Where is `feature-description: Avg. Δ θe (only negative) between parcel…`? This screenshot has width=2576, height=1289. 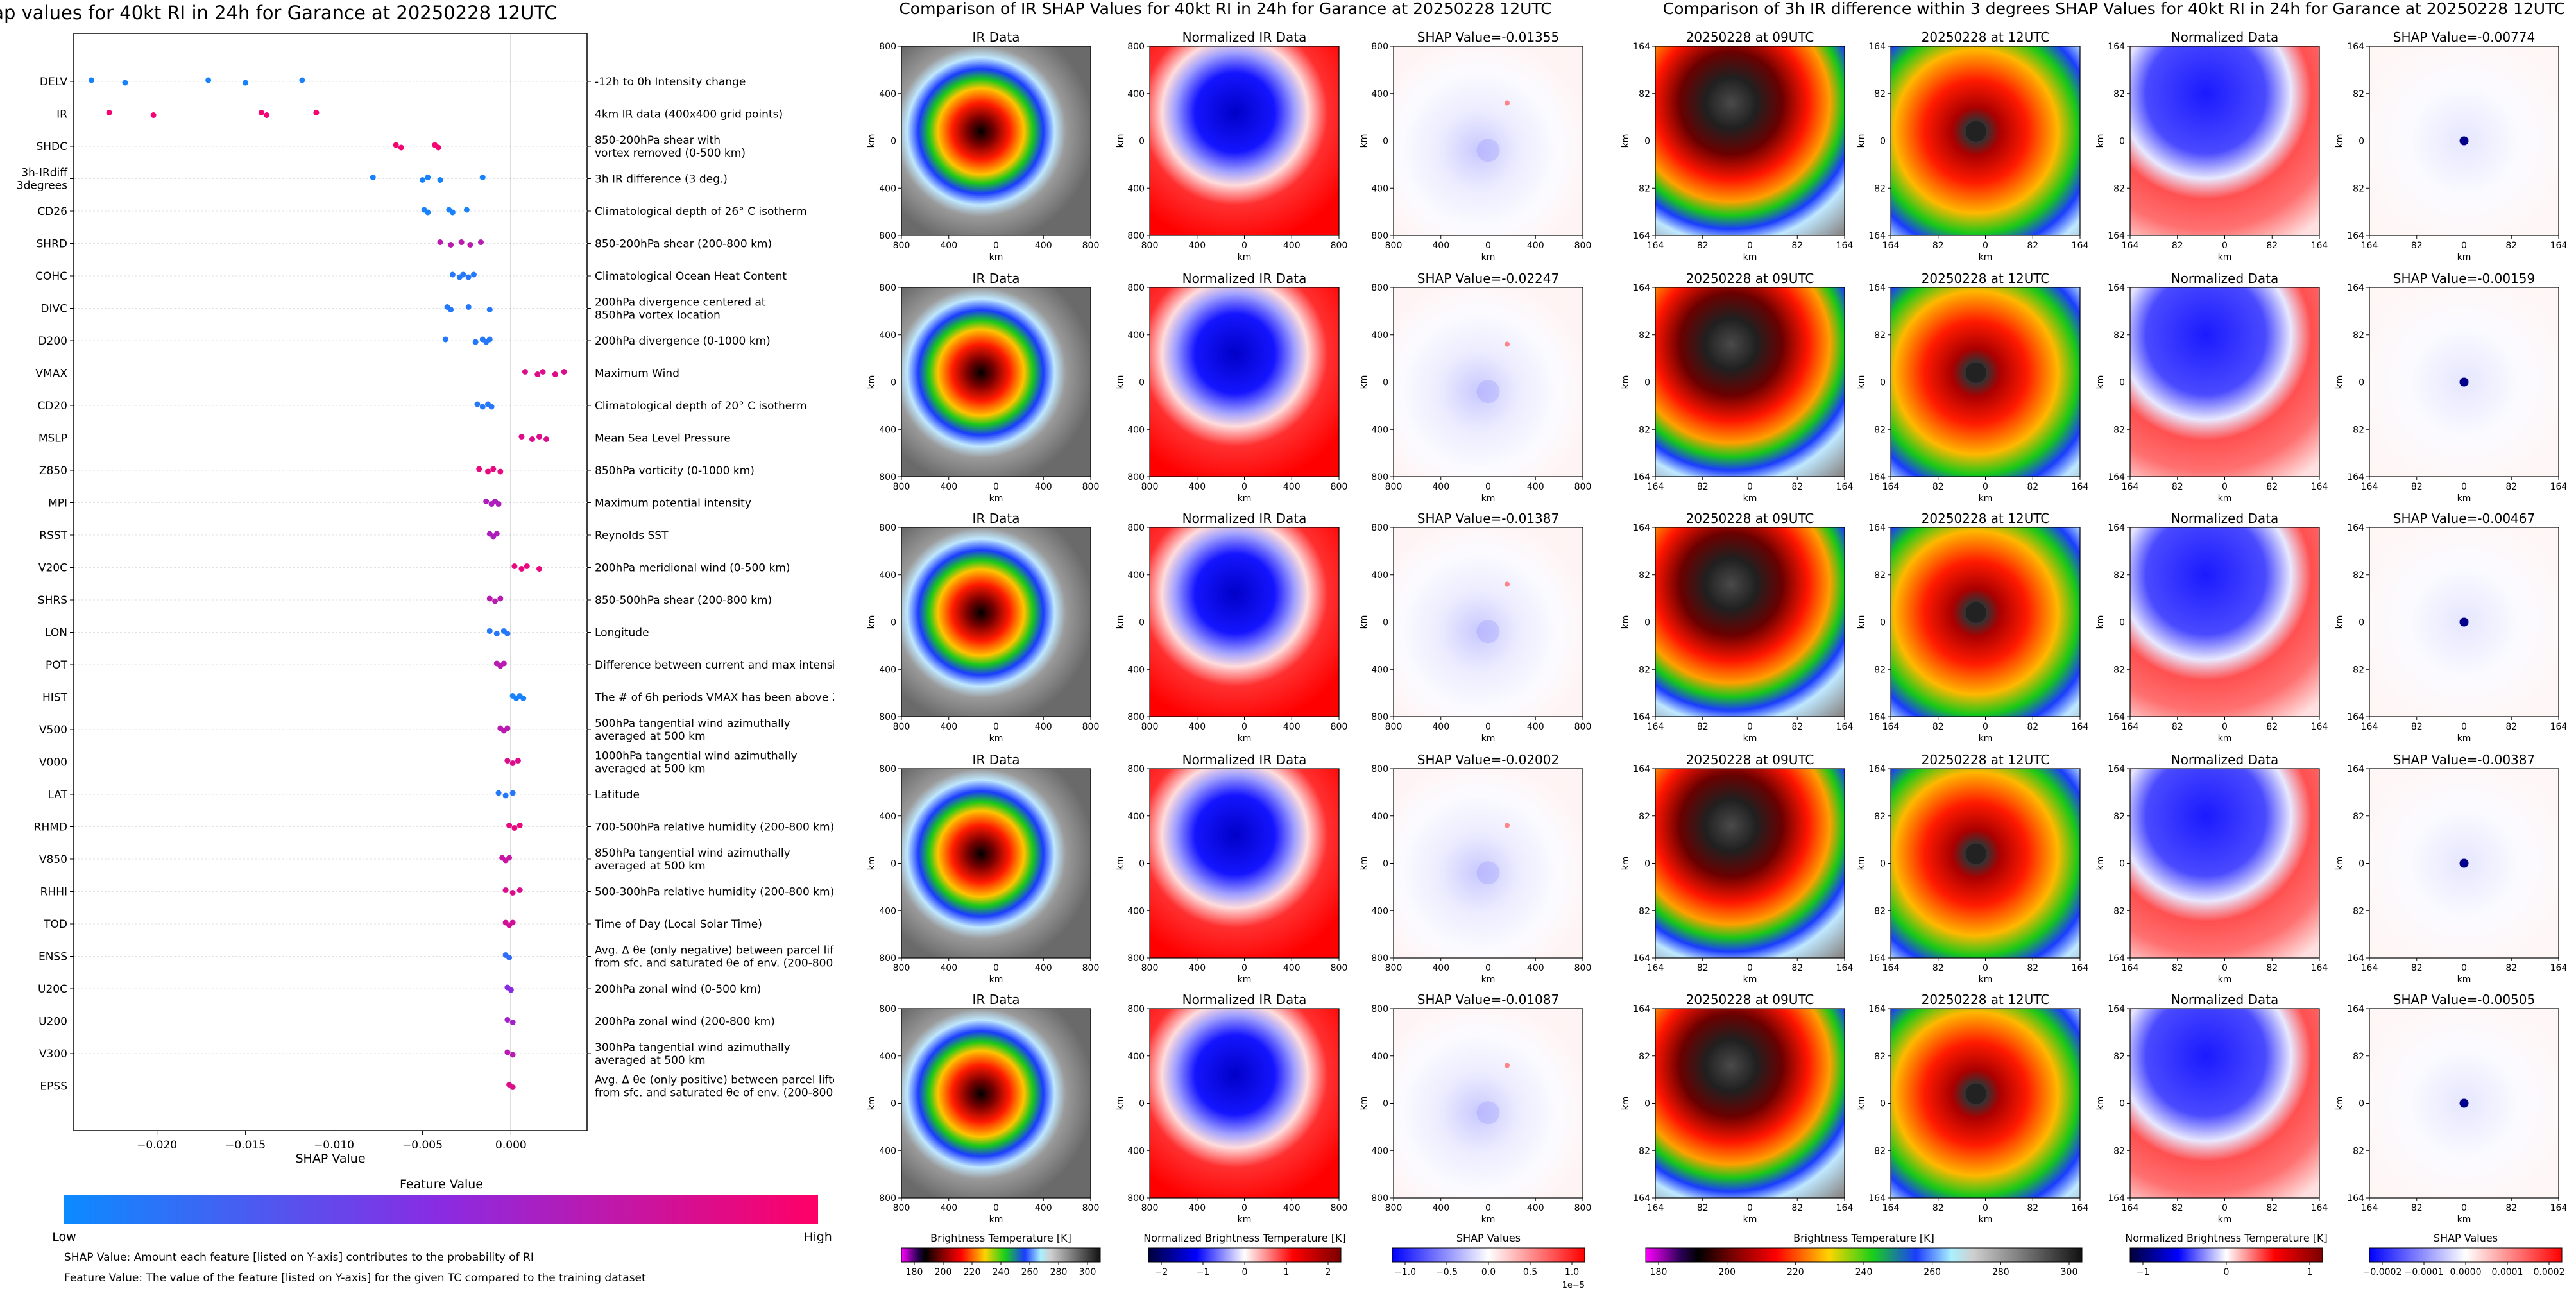
feature-description: Avg. Δ θe (only negative) between parcel… is located at coordinates (714, 951).